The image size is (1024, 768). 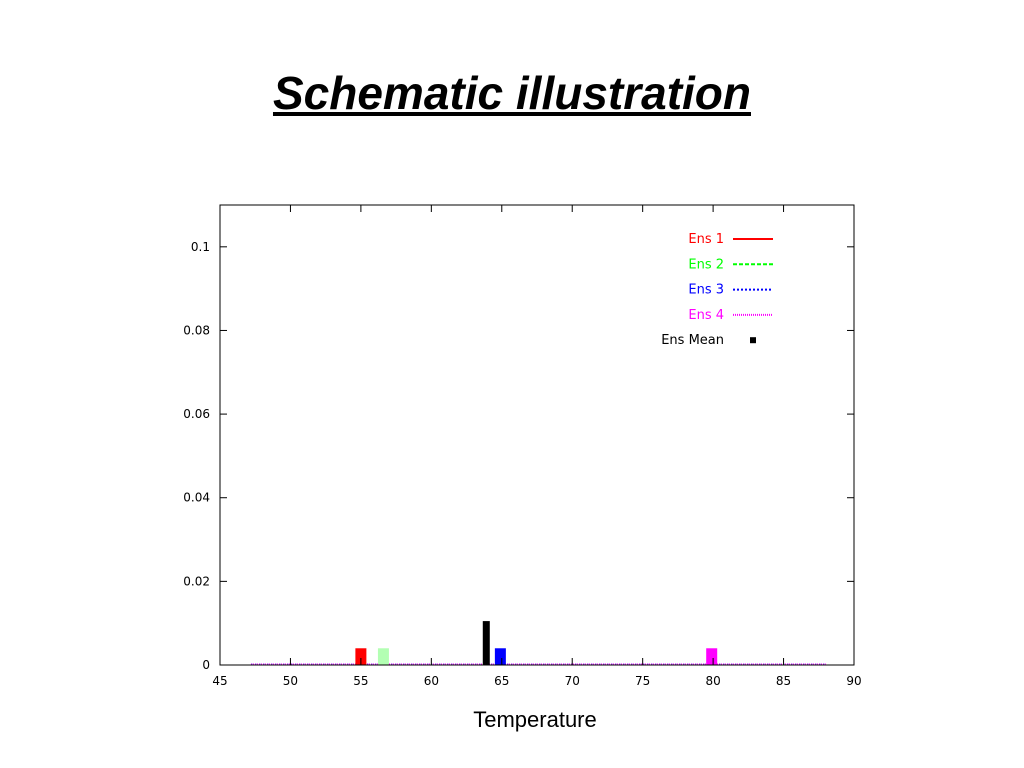 What do you see at coordinates (196, 498) in the screenshot?
I see `y-tick-label: 0.04` at bounding box center [196, 498].